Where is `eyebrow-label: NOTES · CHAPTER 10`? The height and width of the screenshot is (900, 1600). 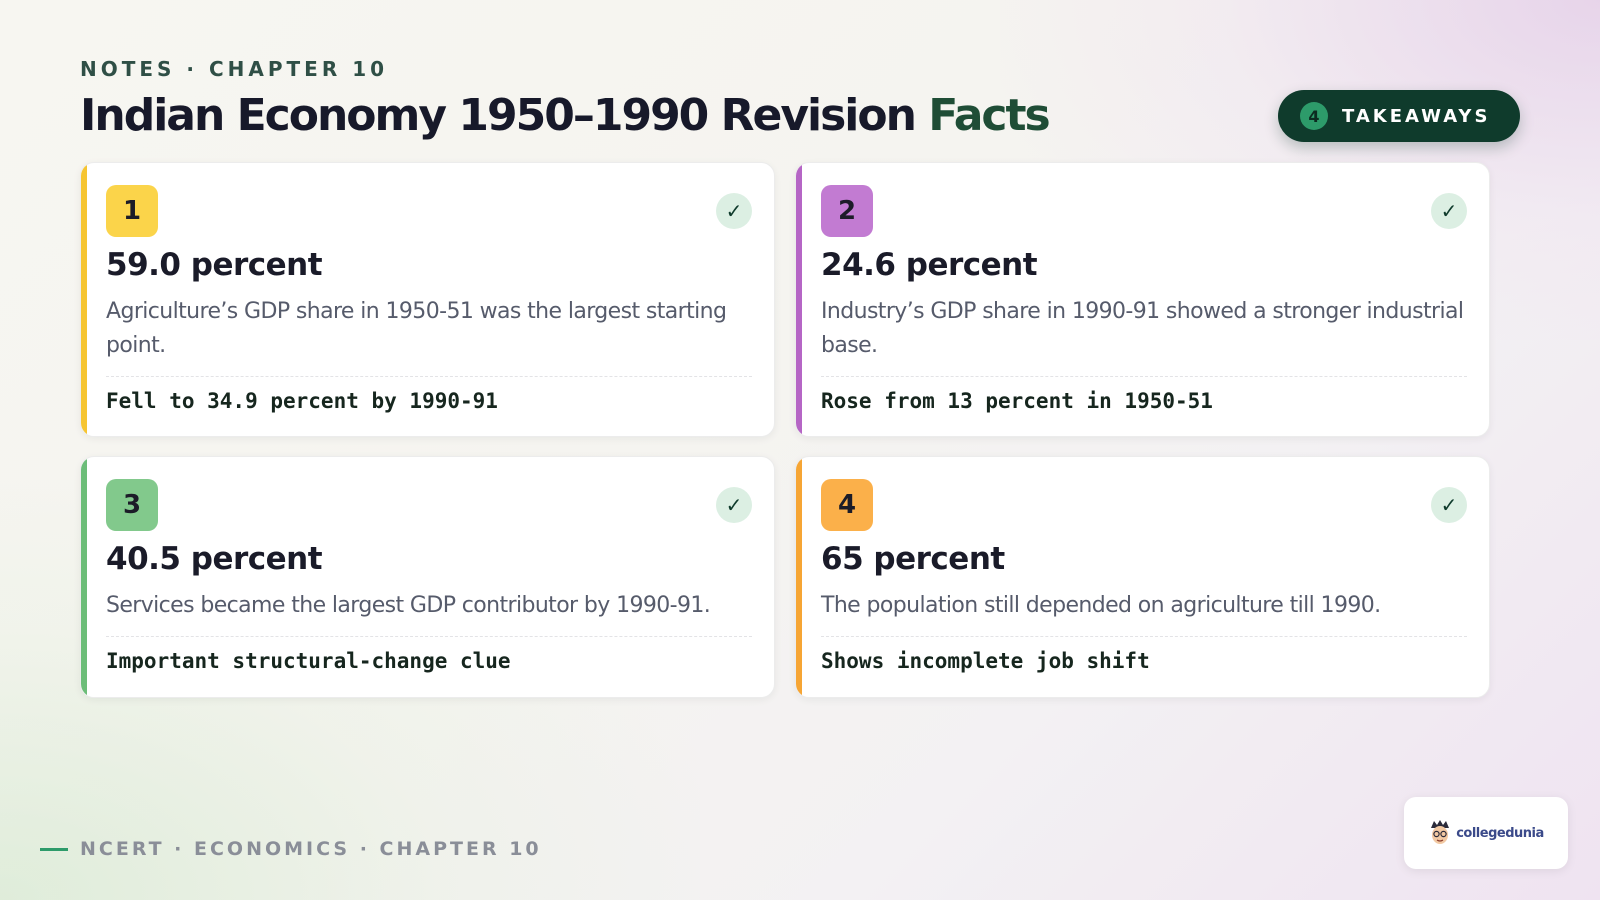
eyebrow-label: NOTES · CHAPTER 10 is located at coordinates (234, 69).